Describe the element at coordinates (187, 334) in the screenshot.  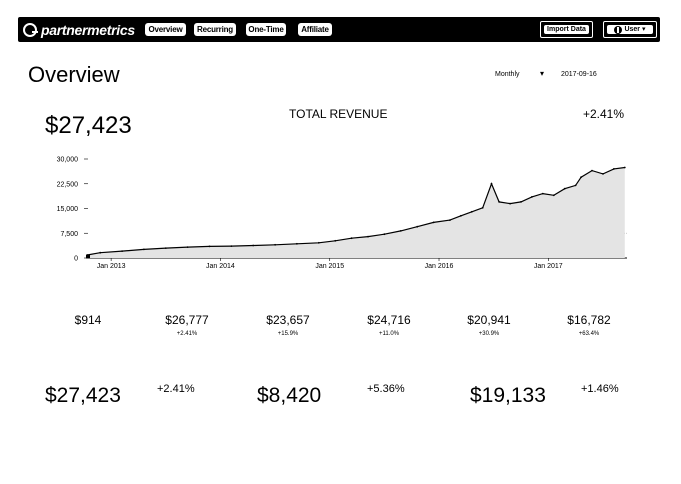
I see `stat-change: +2.41%` at that location.